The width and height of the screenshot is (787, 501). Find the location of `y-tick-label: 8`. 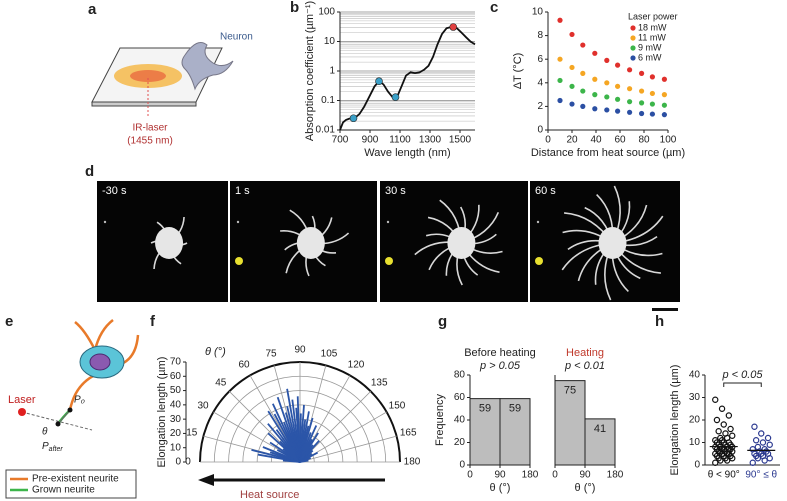

y-tick-label: 8 is located at coordinates (540, 35).